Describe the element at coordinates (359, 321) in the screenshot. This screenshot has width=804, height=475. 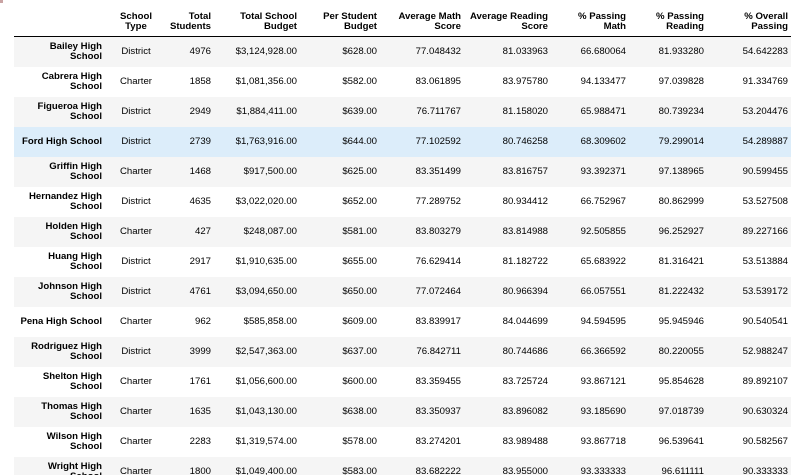
I see `cell-per-student-budget: $609.00` at that location.